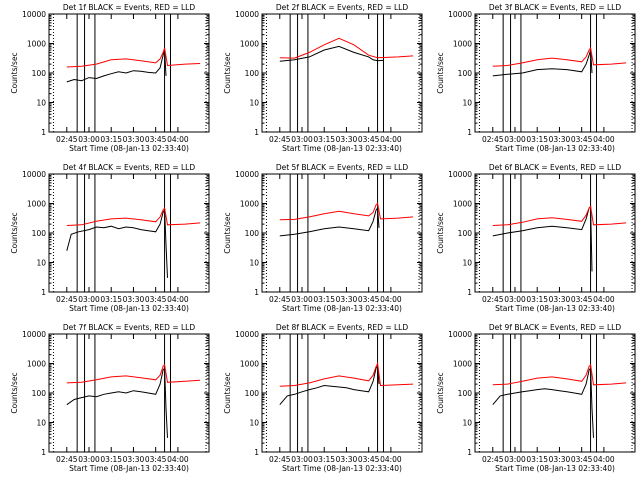 Image resolution: width=640 pixels, height=480 pixels. What do you see at coordinates (129, 7) in the screenshot?
I see `panel-title: Det 1f BLACK = Events, RED = LLD` at bounding box center [129, 7].